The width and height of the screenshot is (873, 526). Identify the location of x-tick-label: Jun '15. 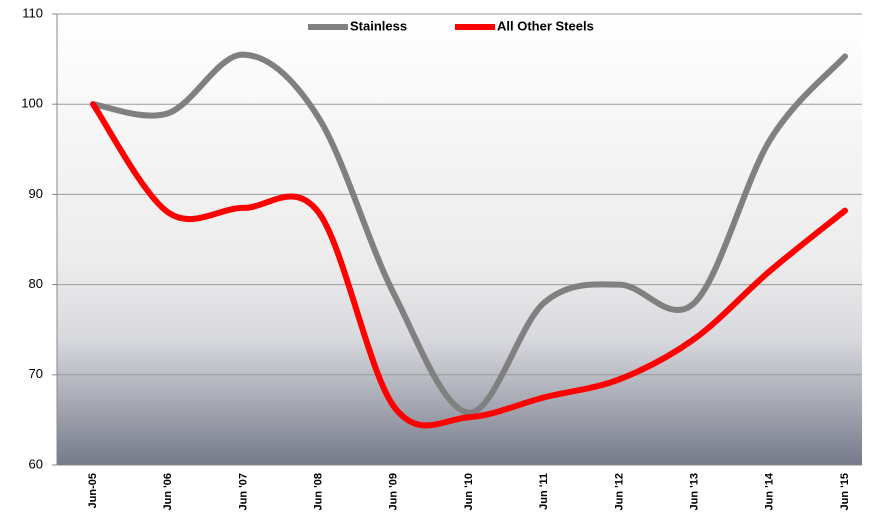
(845, 491).